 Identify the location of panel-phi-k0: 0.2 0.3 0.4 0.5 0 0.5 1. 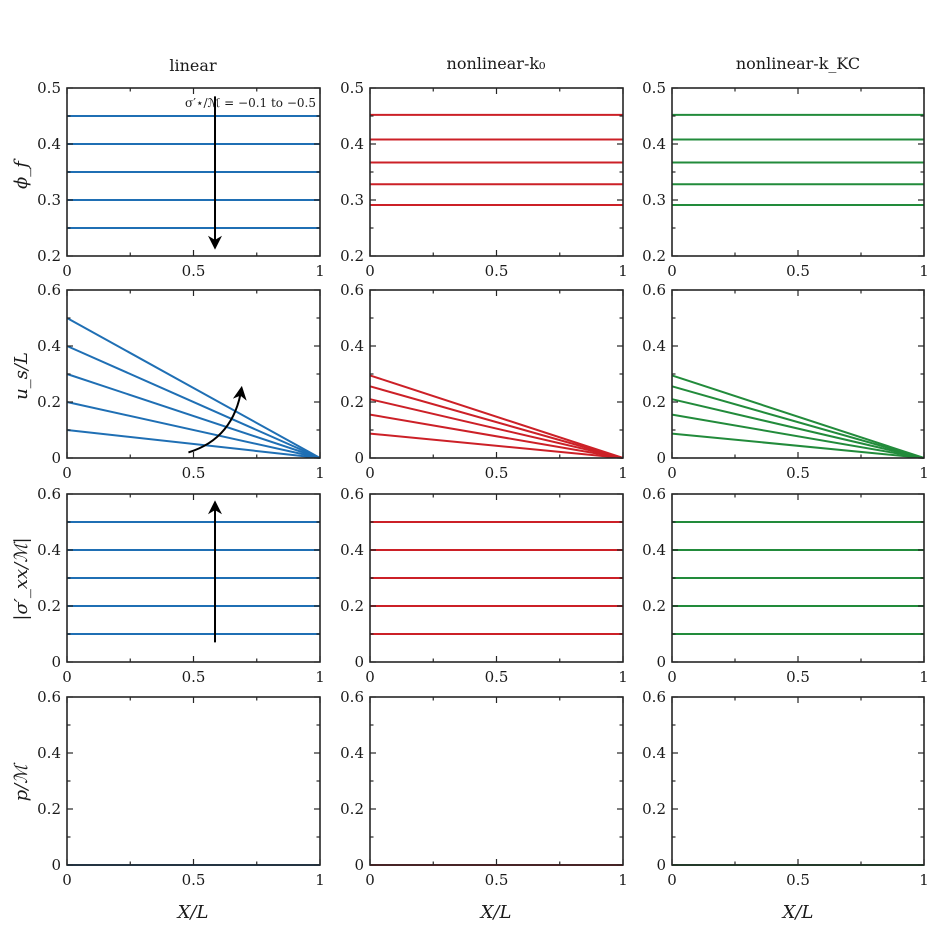
(484, 179).